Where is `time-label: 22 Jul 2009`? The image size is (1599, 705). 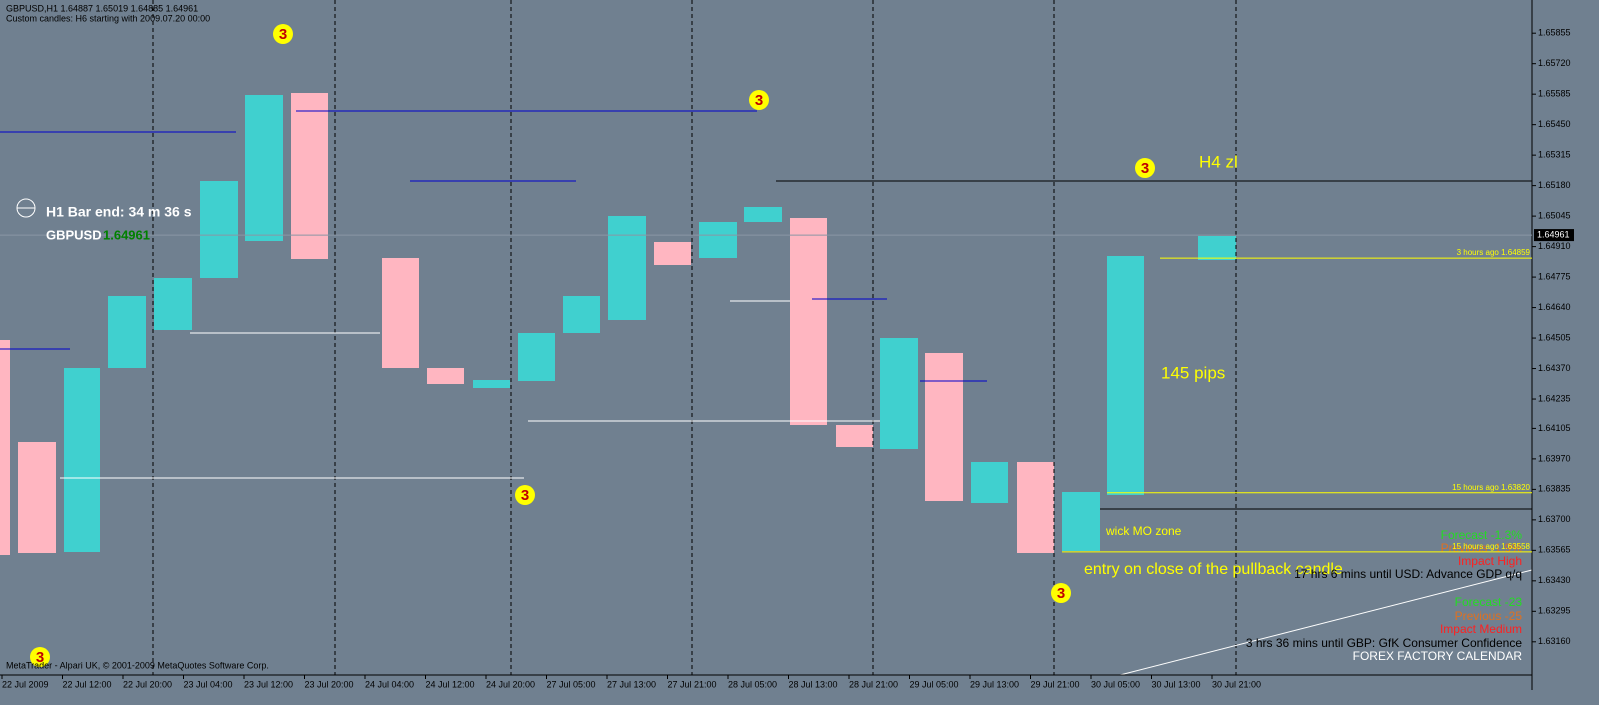 time-label: 22 Jul 2009 is located at coordinates (25, 684).